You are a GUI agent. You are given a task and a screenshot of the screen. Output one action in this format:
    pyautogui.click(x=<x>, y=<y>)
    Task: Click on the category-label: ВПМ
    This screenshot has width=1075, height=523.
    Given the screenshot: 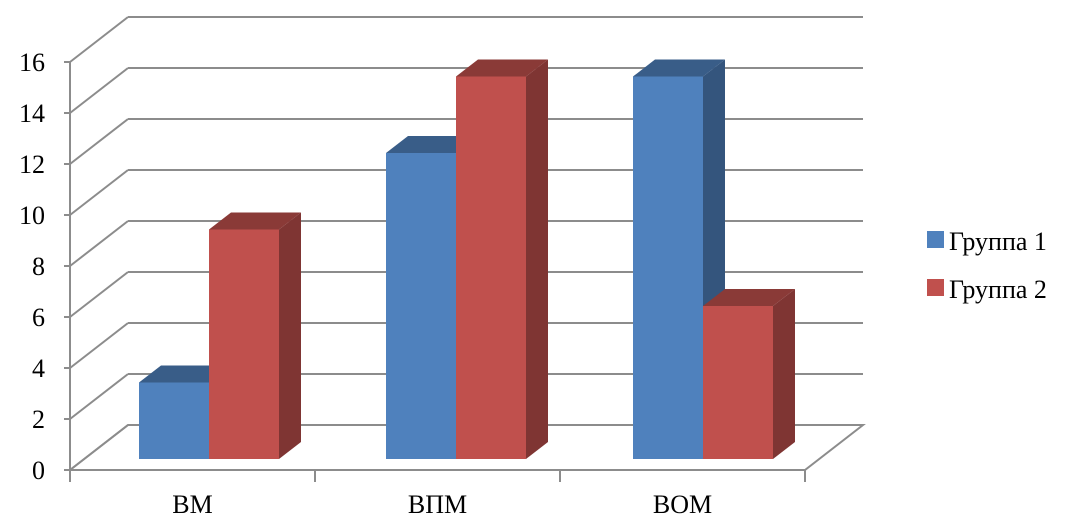 What is the action you would take?
    pyautogui.click(x=437, y=504)
    